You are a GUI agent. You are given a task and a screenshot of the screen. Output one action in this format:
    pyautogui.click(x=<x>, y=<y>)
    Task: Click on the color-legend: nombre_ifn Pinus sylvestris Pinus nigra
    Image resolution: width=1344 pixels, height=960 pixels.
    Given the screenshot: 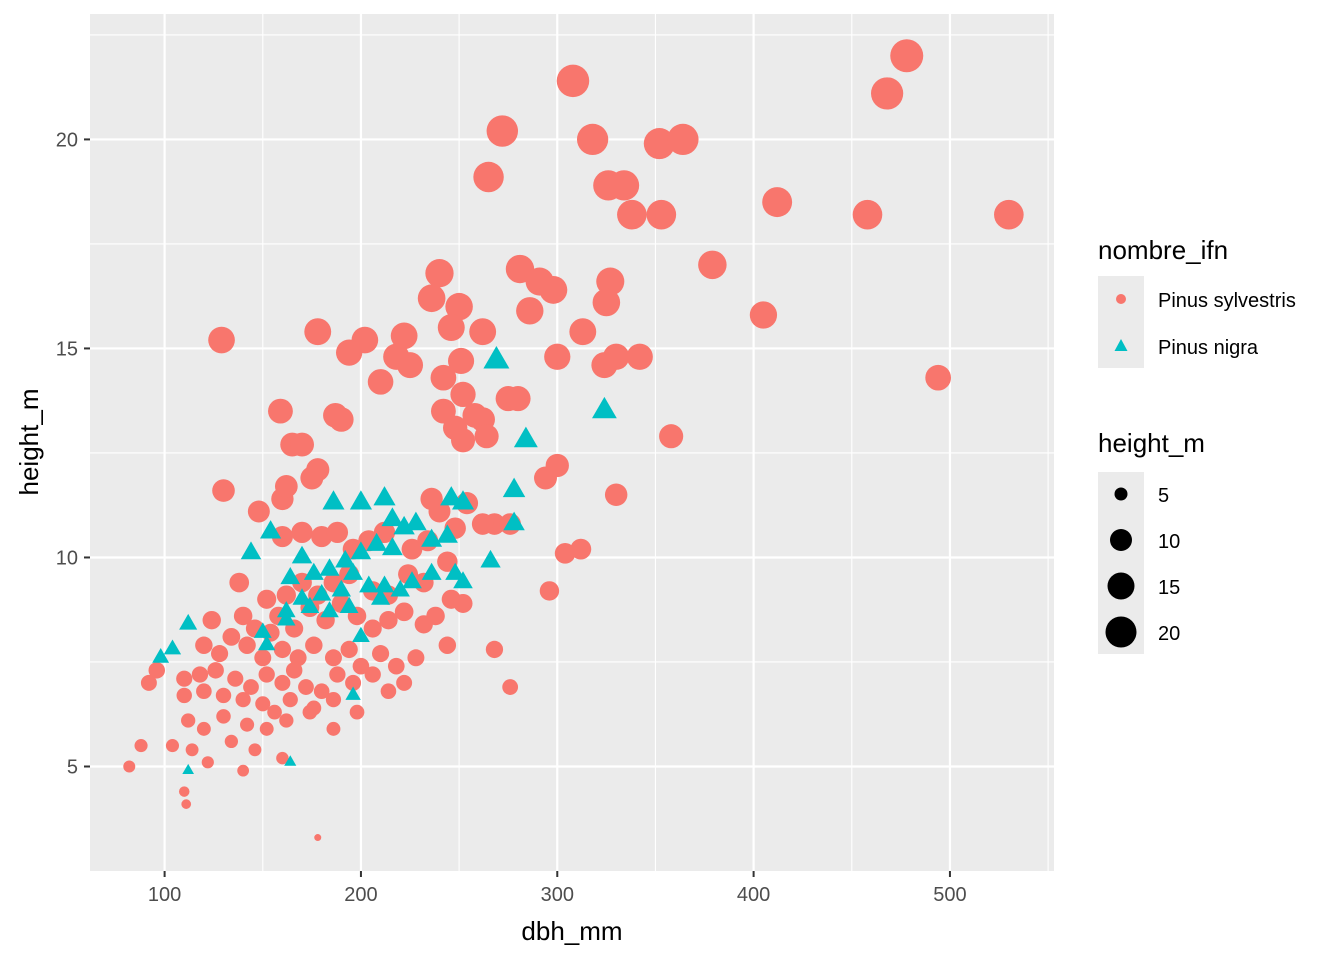 What is the action you would take?
    pyautogui.click(x=1197, y=301)
    